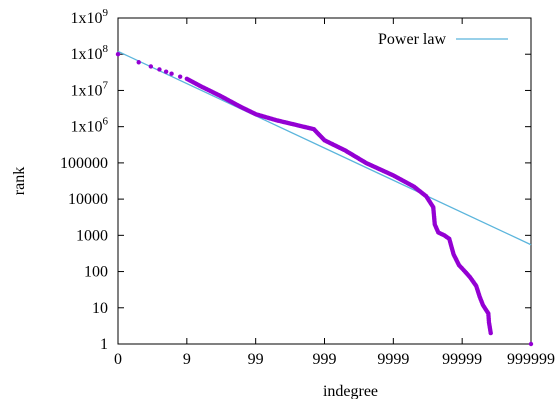 This screenshot has height=399, width=559. What do you see at coordinates (90, 126) in the screenshot?
I see `y-tick-label: 1x10⁶` at bounding box center [90, 126].